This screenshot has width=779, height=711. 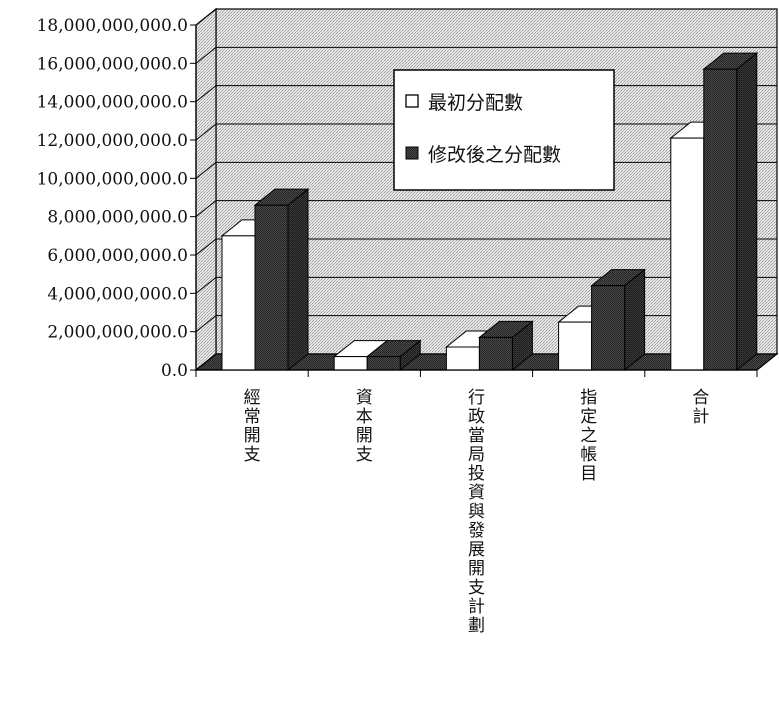 I want to click on y-tick-label: 6,000,000,000.0, so click(x=117, y=256).